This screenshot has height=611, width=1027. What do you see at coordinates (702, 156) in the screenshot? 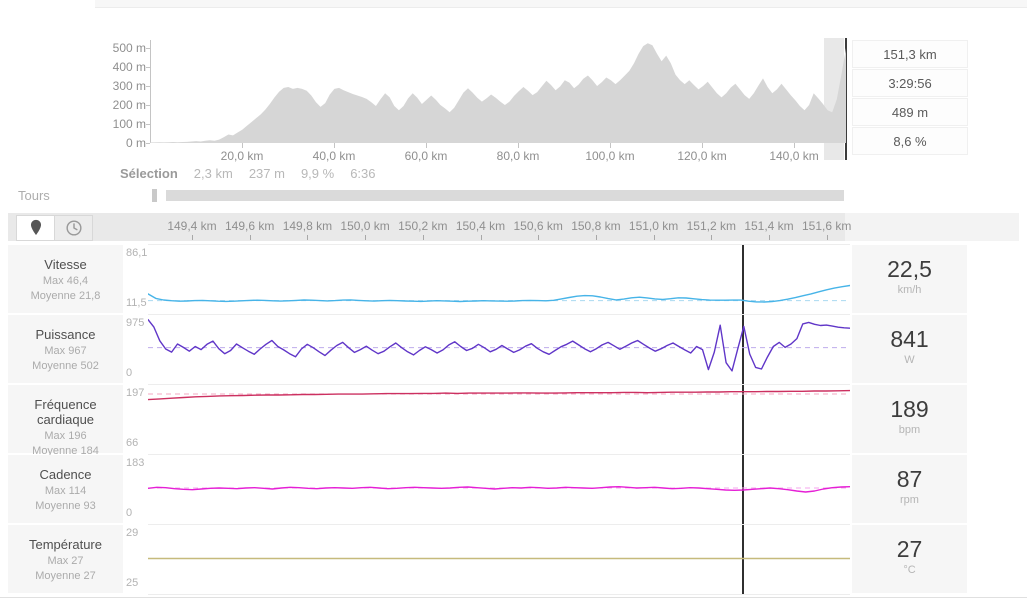
I see `elevation-x-tick-label: 120,0 km` at bounding box center [702, 156].